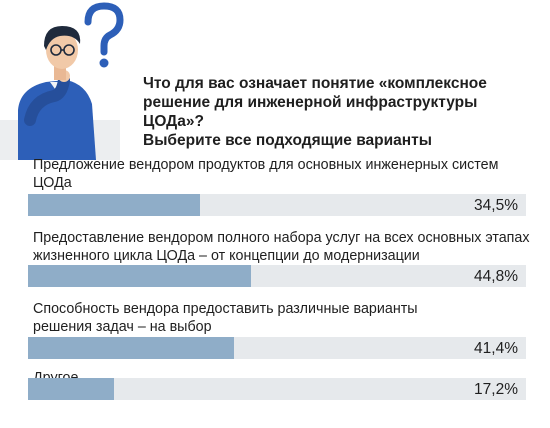 Image resolution: width=550 pixels, height=428 pixels. I want to click on thinking-man-question-mark-icon, so click(62, 81).